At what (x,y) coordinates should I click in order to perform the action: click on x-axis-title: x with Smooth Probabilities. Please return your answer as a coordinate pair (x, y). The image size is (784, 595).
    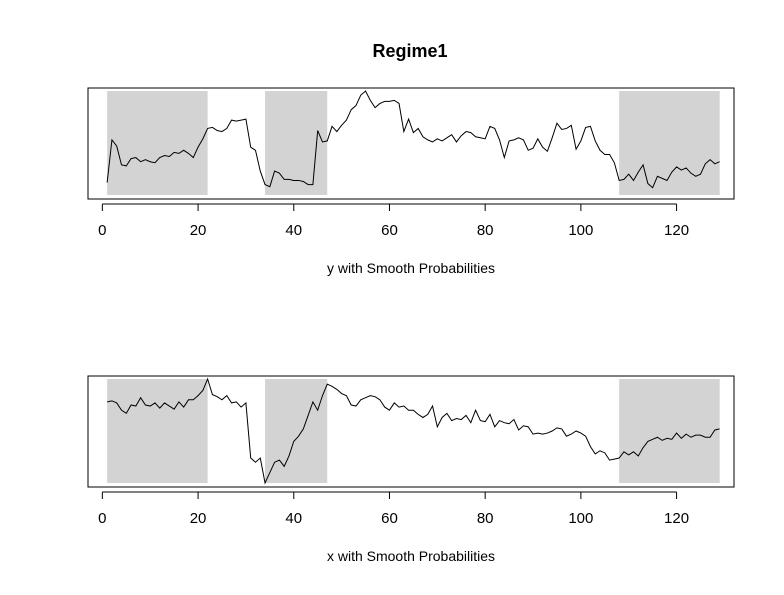
    Looking at the image, I should click on (411, 556).